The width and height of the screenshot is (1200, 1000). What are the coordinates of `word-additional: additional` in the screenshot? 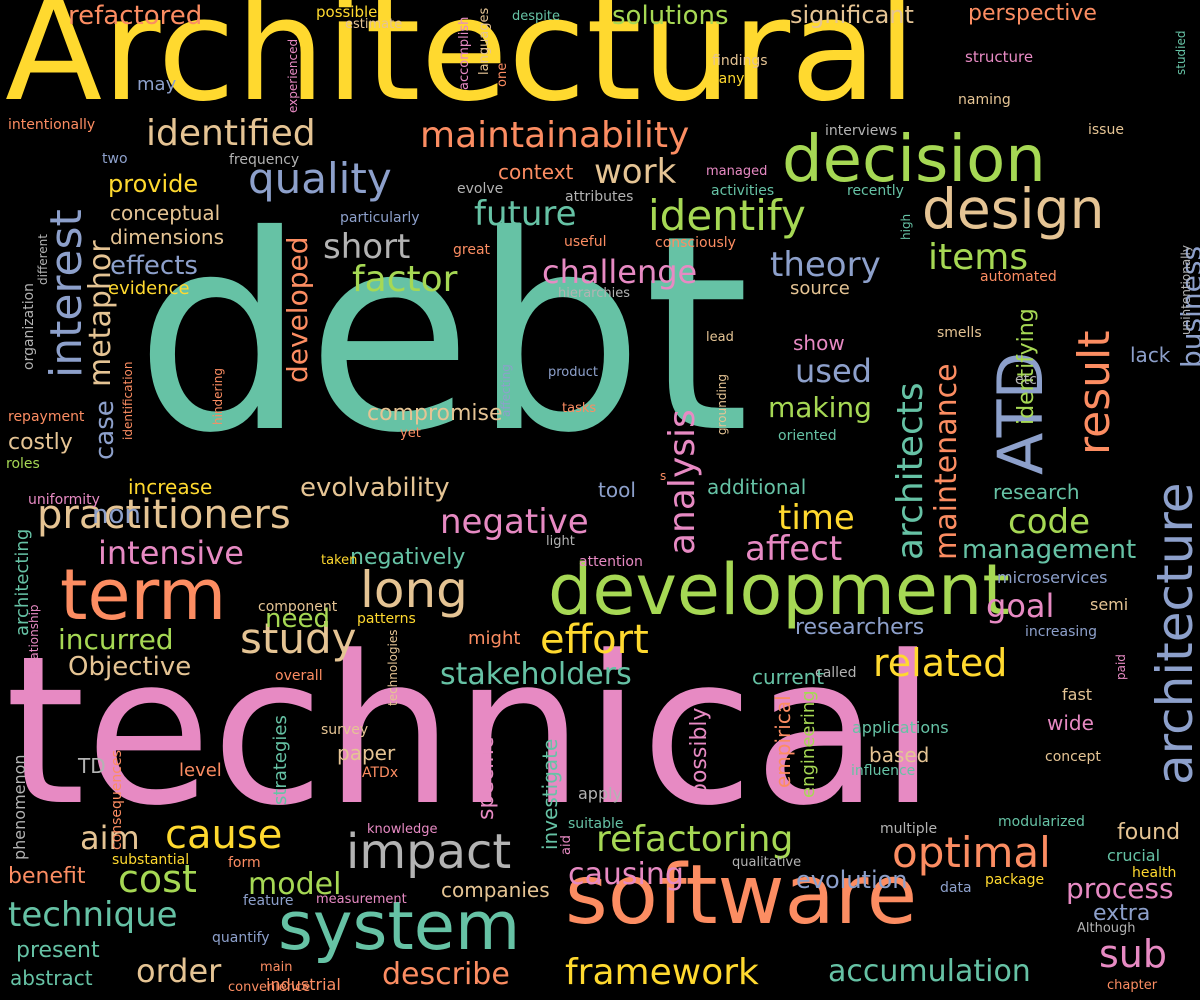 It's located at (757, 487).